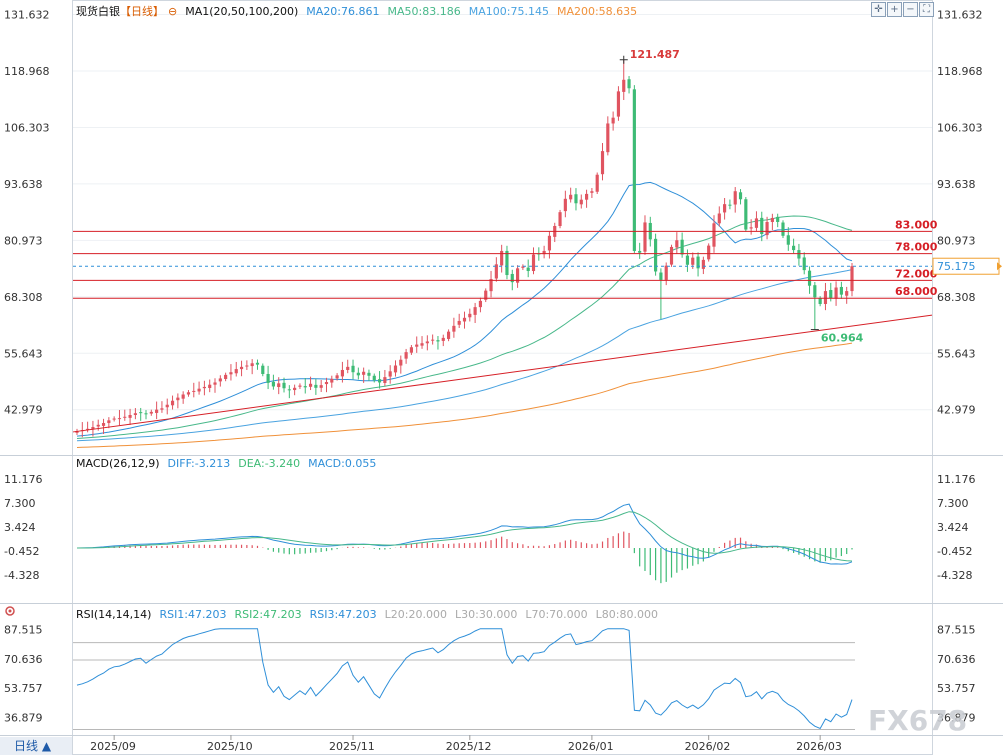  I want to click on macd-y-tick-left: 7.300, so click(20, 503).